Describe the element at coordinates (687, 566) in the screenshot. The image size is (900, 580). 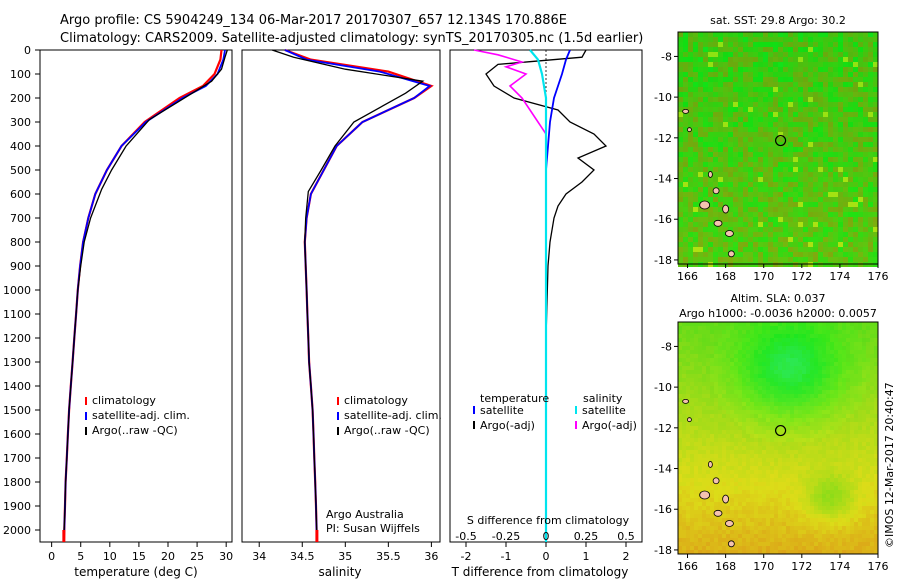
I see `lon-tick-label: 166` at that location.